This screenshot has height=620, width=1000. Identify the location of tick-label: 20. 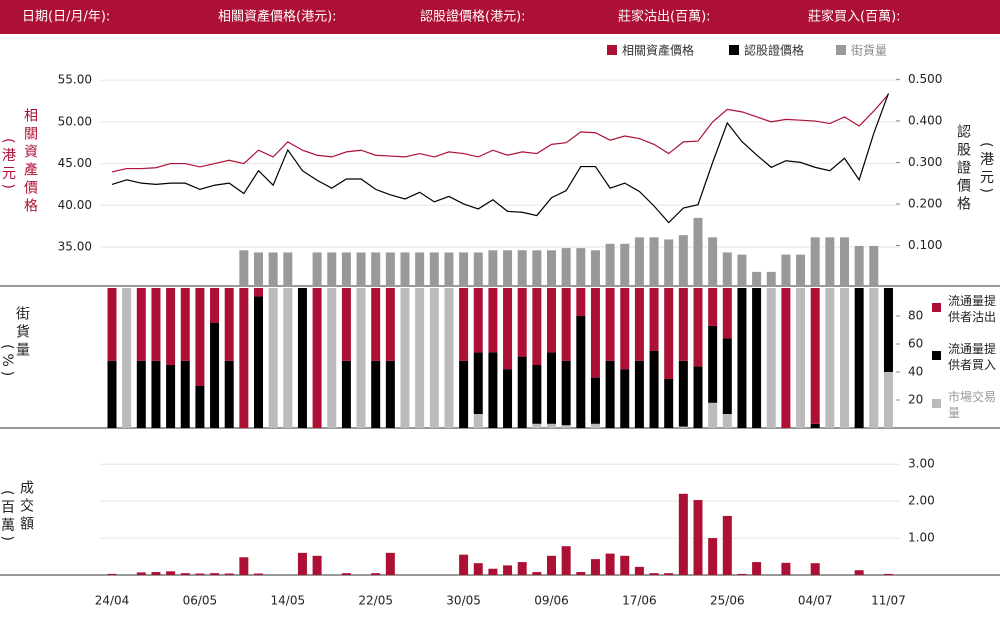
(915, 400).